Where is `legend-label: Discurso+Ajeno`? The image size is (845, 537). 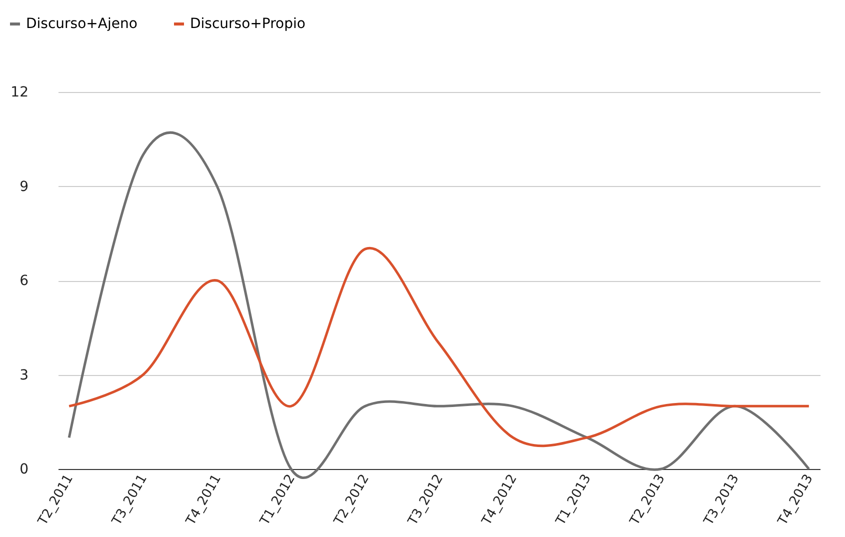
legend-label: Discurso+Ajeno is located at coordinates (82, 24).